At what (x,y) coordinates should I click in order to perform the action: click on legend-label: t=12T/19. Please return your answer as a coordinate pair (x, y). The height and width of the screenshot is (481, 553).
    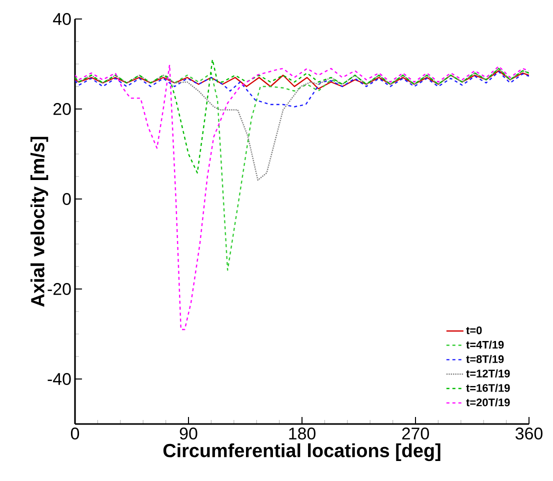
    Looking at the image, I should click on (488, 373).